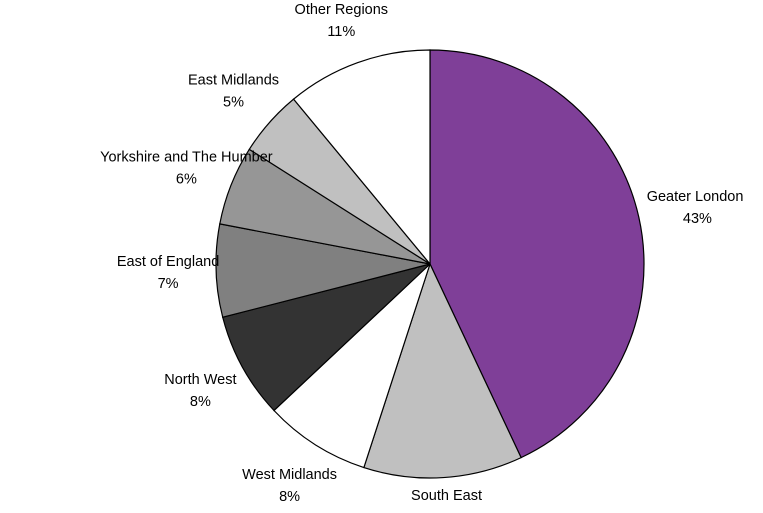  I want to click on slice-label-yorkshire-and-the-humber: Yorkshire and The Humber 6%, so click(186, 169).